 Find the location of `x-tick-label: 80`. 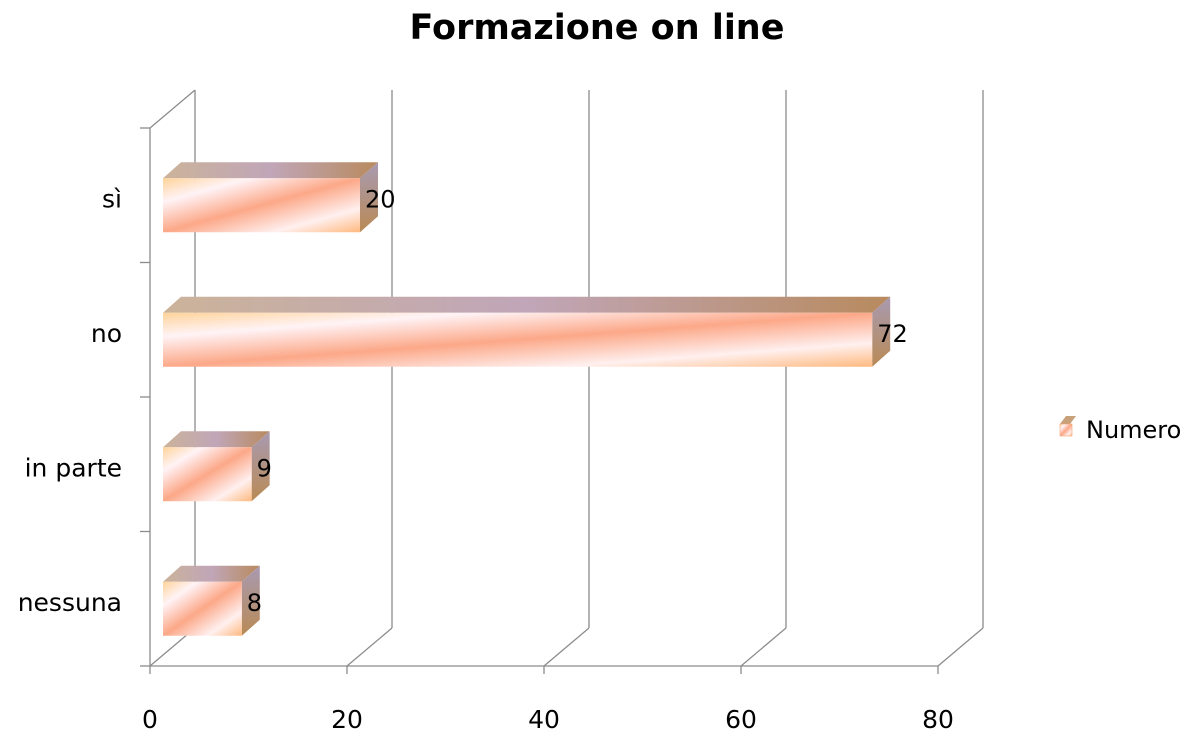

x-tick-label: 80 is located at coordinates (938, 719).